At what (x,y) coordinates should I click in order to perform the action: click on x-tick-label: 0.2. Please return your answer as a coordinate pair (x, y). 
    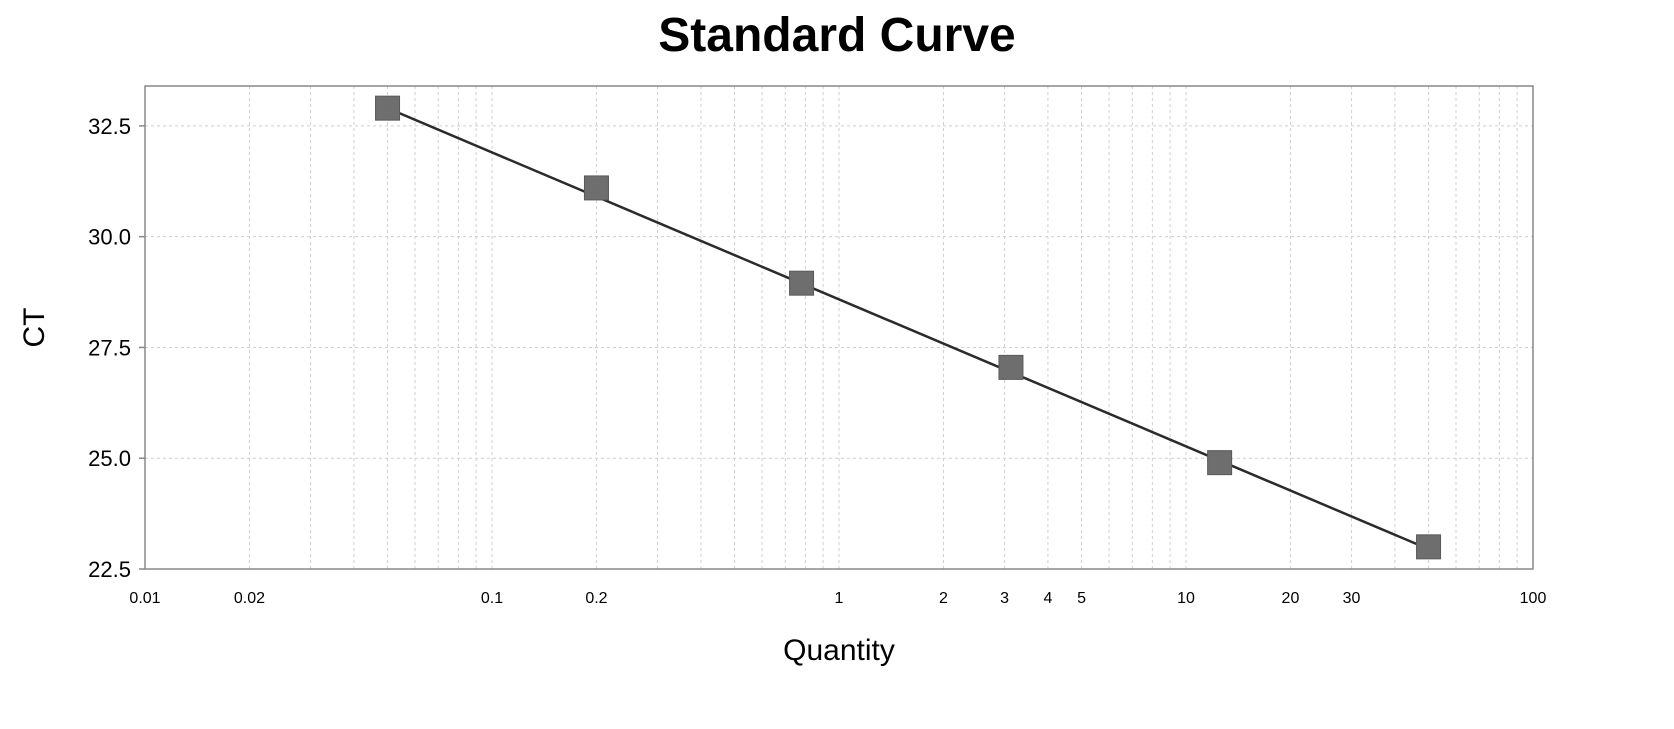
    Looking at the image, I should click on (596, 598).